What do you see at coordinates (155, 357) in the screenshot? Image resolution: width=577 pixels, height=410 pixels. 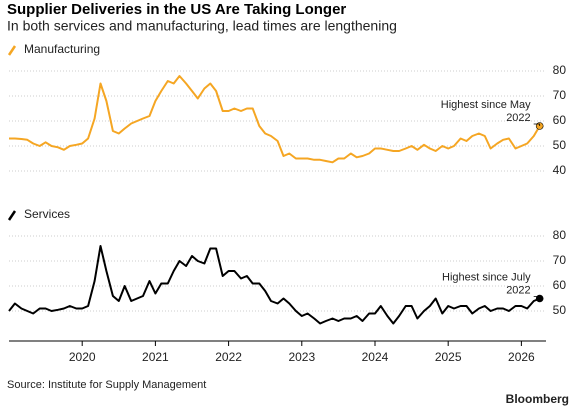 I see `x-tick-label: 2021` at bounding box center [155, 357].